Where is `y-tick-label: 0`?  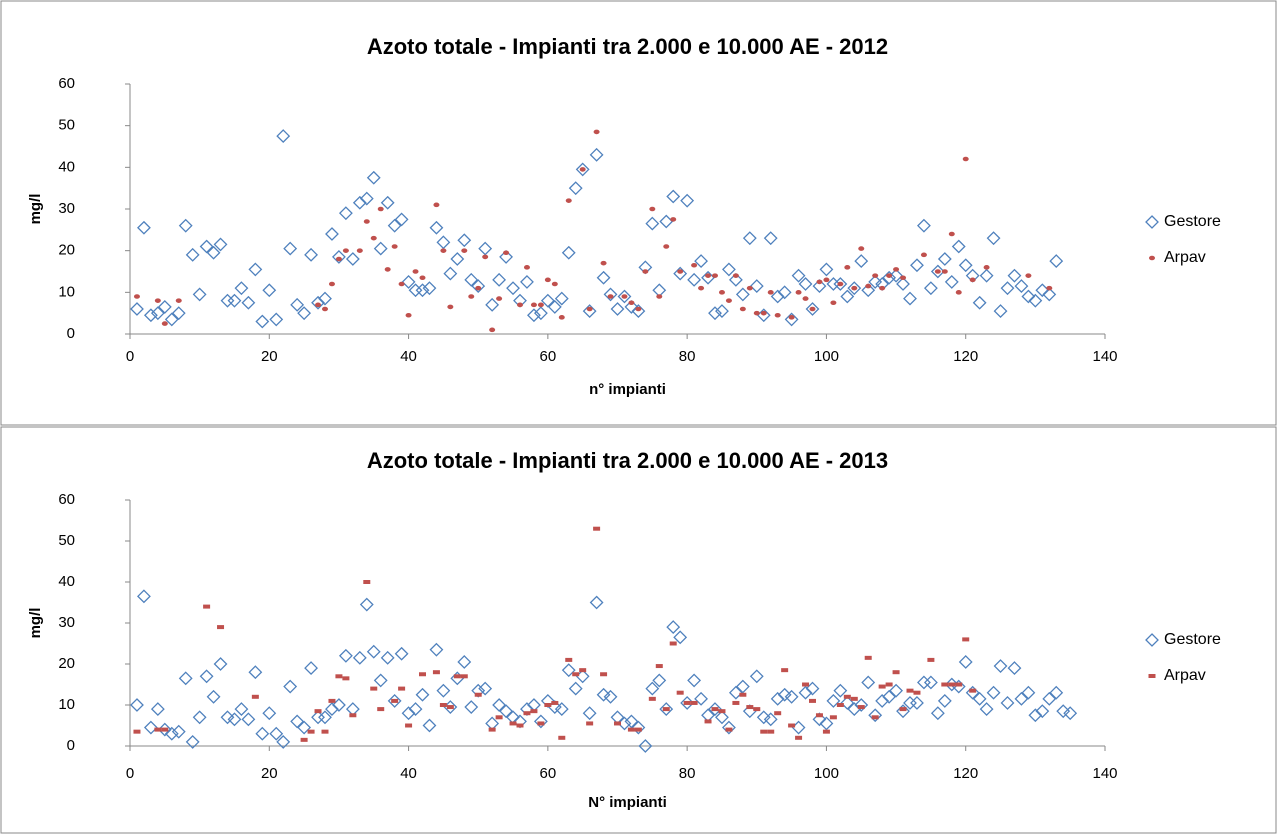
y-tick-label: 0 is located at coordinates (71, 745).